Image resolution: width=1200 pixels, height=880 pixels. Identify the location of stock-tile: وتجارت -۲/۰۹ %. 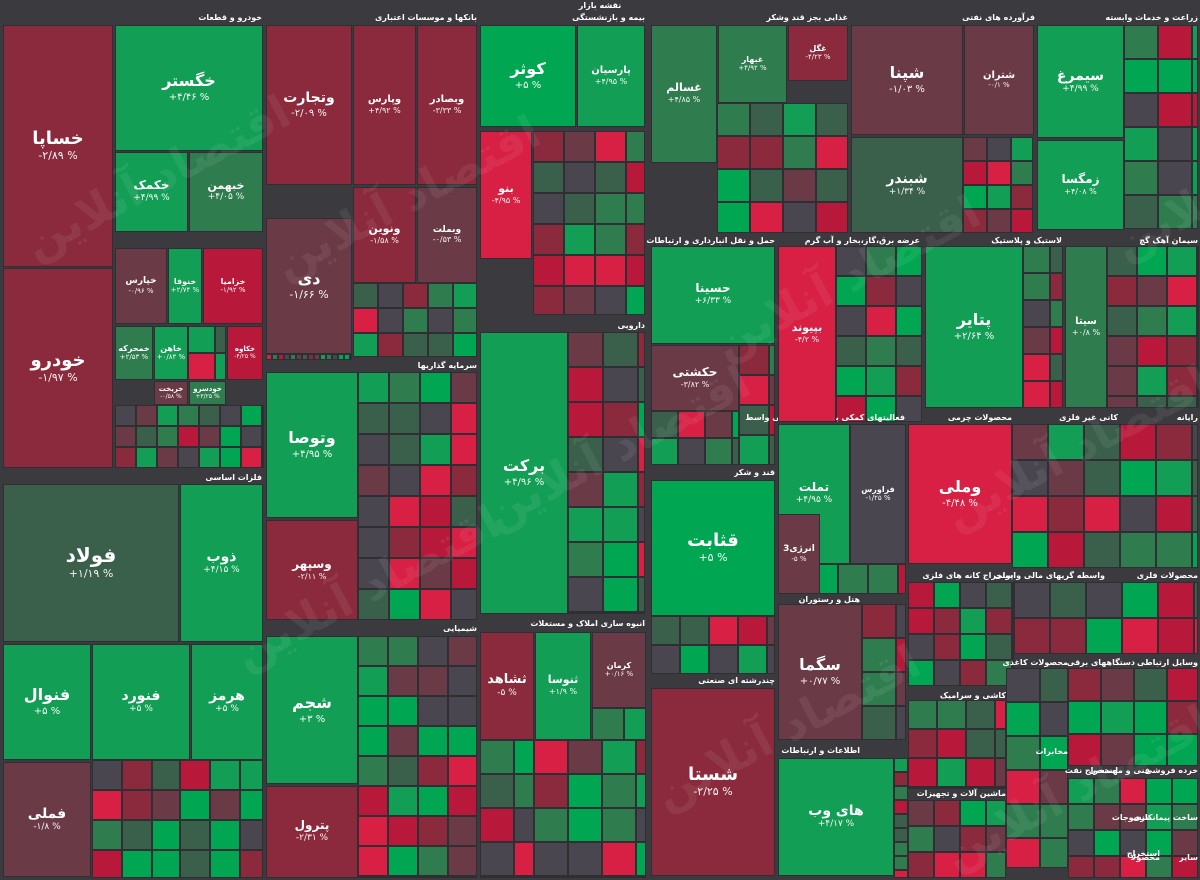
(309, 105).